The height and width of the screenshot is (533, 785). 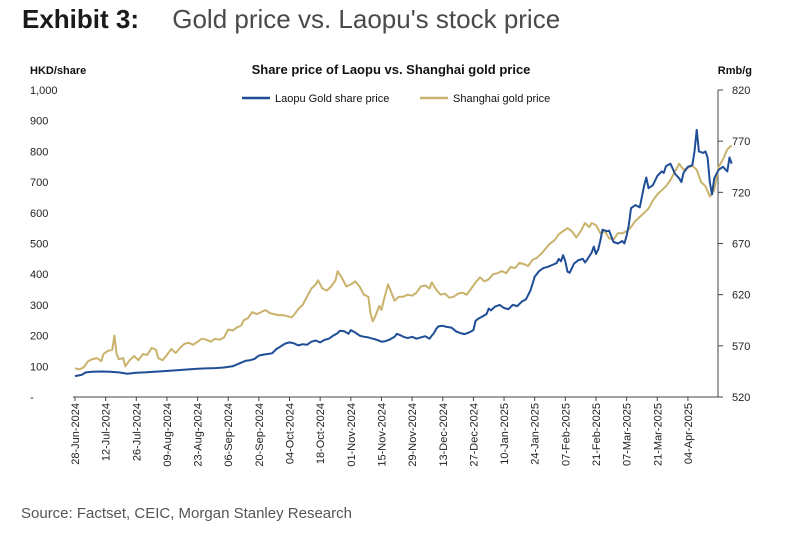 What do you see at coordinates (413, 435) in the screenshot?
I see `x-tick-label: 29-Nov-2024` at bounding box center [413, 435].